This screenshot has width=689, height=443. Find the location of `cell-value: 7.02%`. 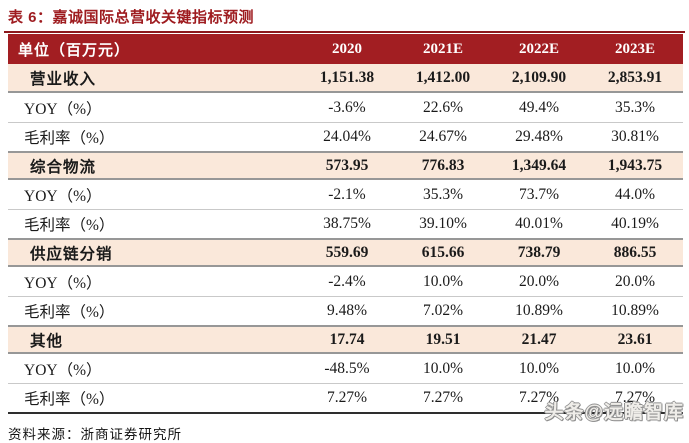

cell-value: 7.02% is located at coordinates (443, 310).